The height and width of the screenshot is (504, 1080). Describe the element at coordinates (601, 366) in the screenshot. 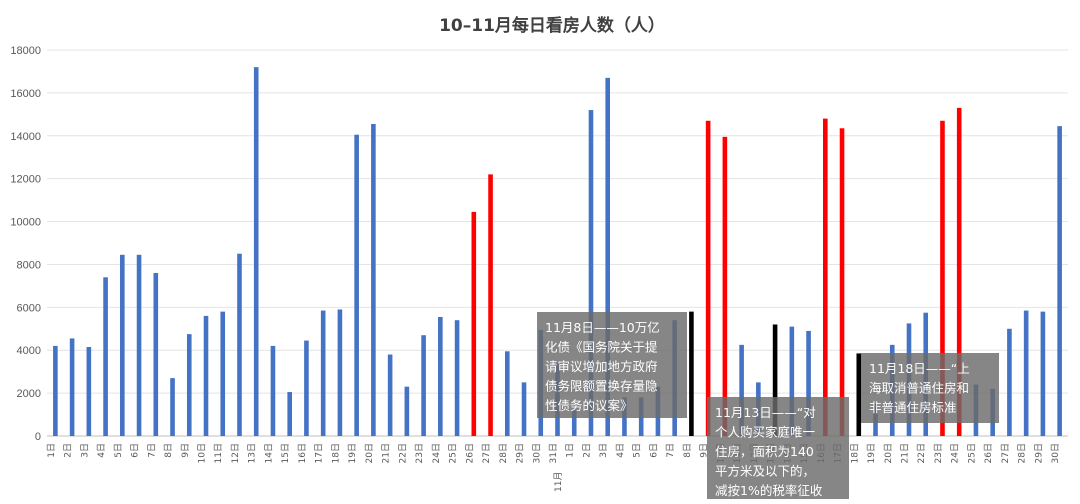

I see `annotation-line: 请审议增加地方政府` at that location.